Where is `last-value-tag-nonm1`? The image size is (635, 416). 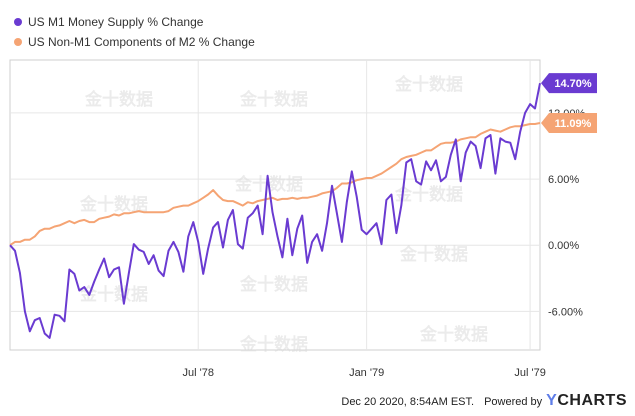 last-value-tag-nonm1 is located at coordinates (569, 122).